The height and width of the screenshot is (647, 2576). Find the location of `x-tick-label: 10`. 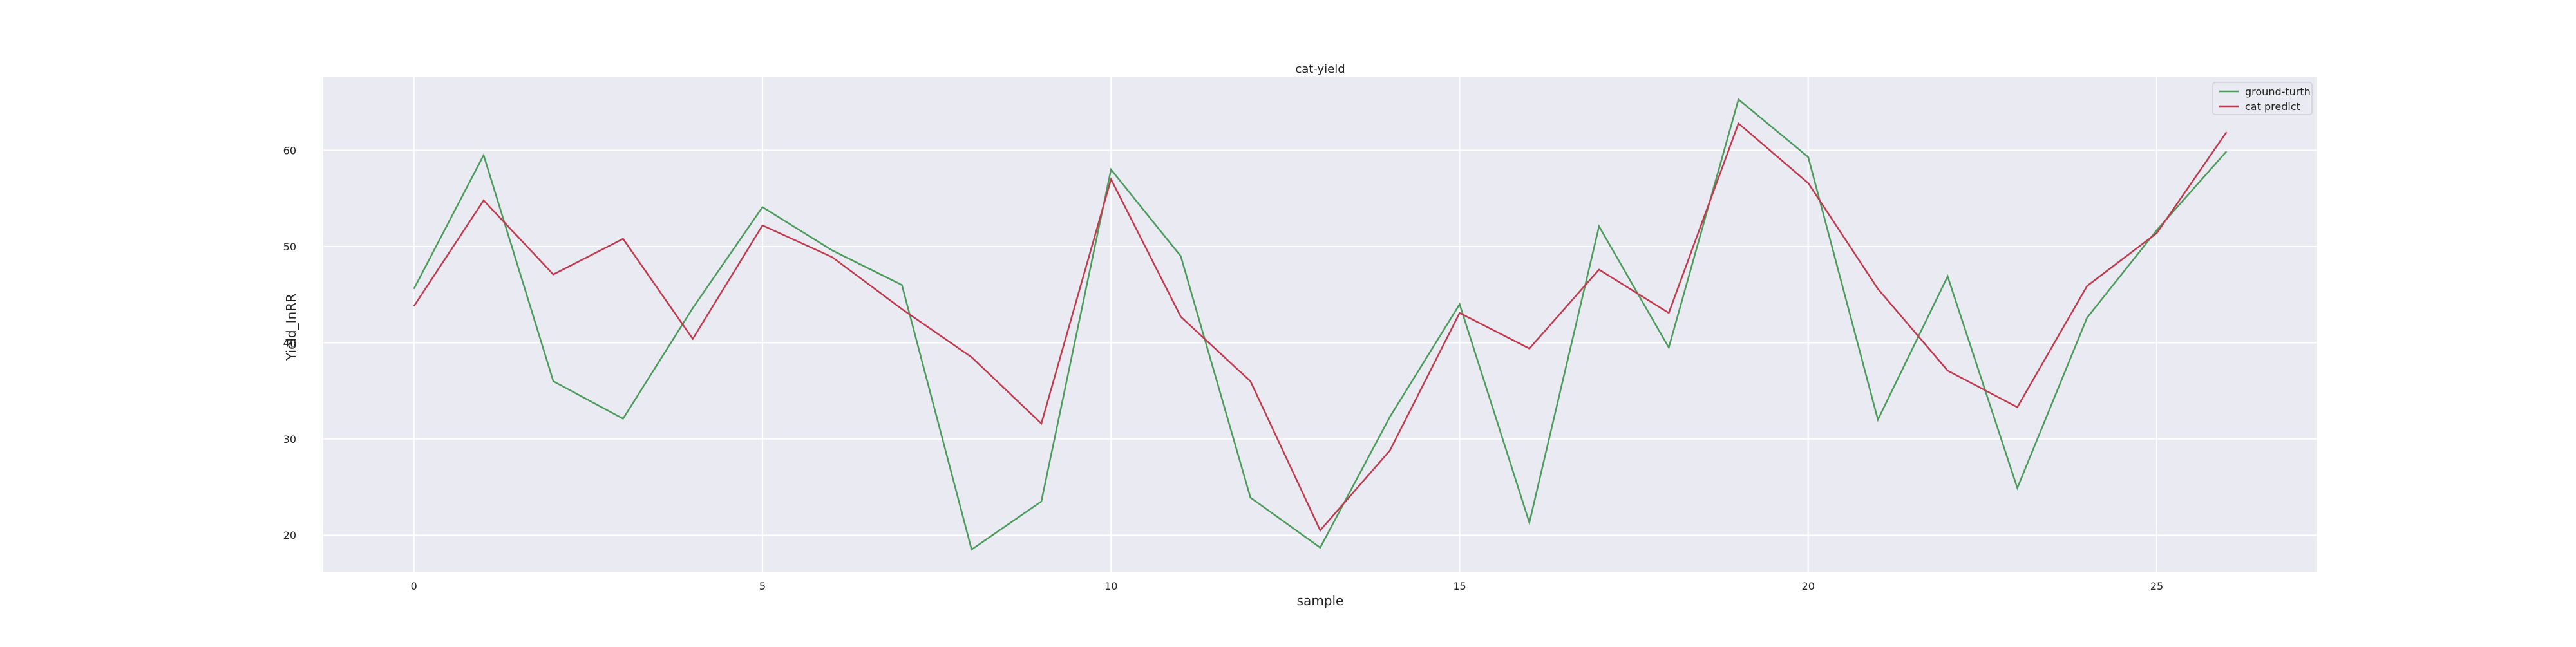

x-tick-label: 10 is located at coordinates (1110, 586).